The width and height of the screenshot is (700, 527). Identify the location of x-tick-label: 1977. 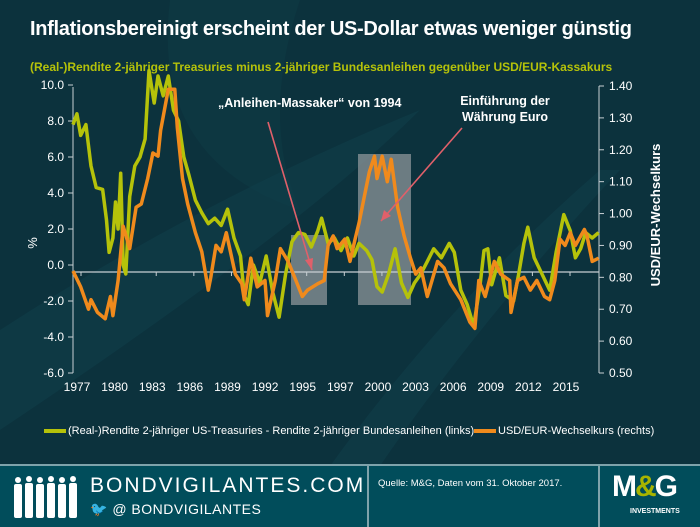
(77, 387).